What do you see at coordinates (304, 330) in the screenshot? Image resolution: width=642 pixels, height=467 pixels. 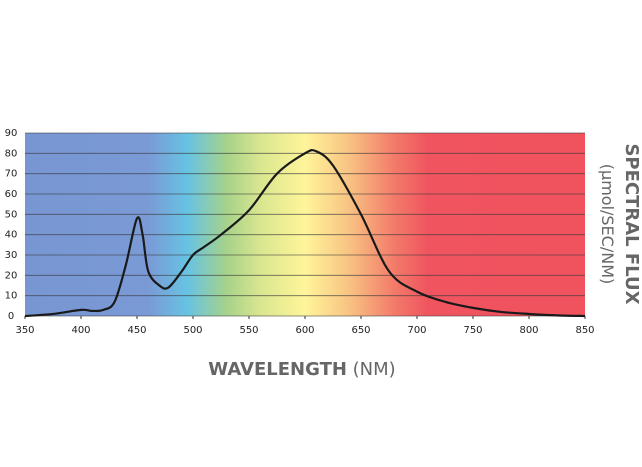 I see `x-tick-label: 600` at bounding box center [304, 330].